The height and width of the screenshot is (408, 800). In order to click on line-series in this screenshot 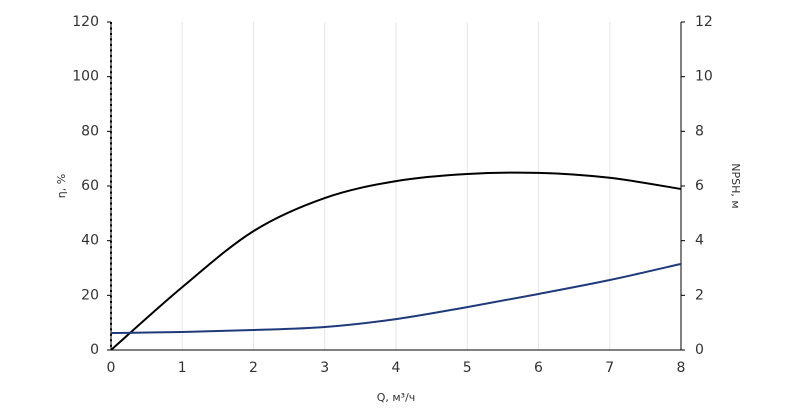, I will do `click(396, 298)`.